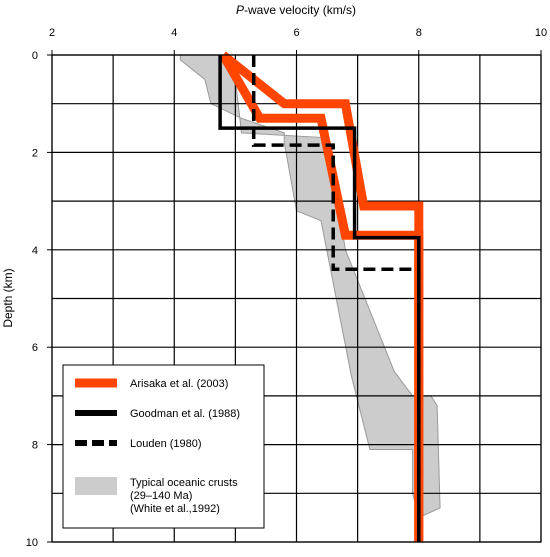  I want to click on x-axis-label-text: -wave velocity (km/s), so click(300, 10).